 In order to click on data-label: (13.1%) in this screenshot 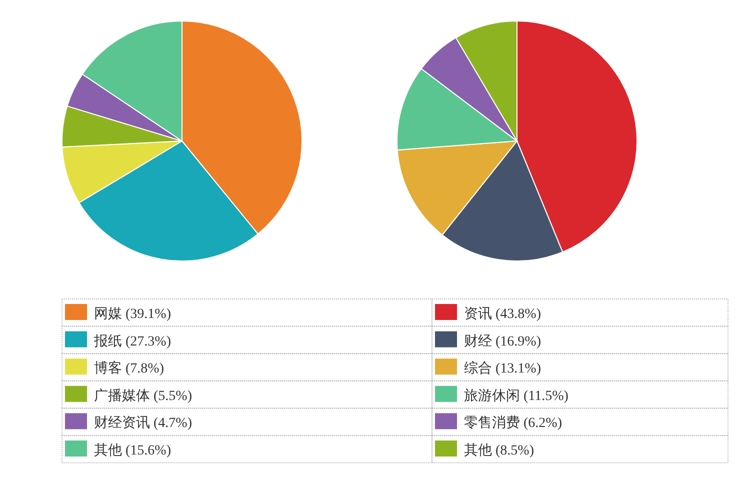, I will do `click(518, 369)`.